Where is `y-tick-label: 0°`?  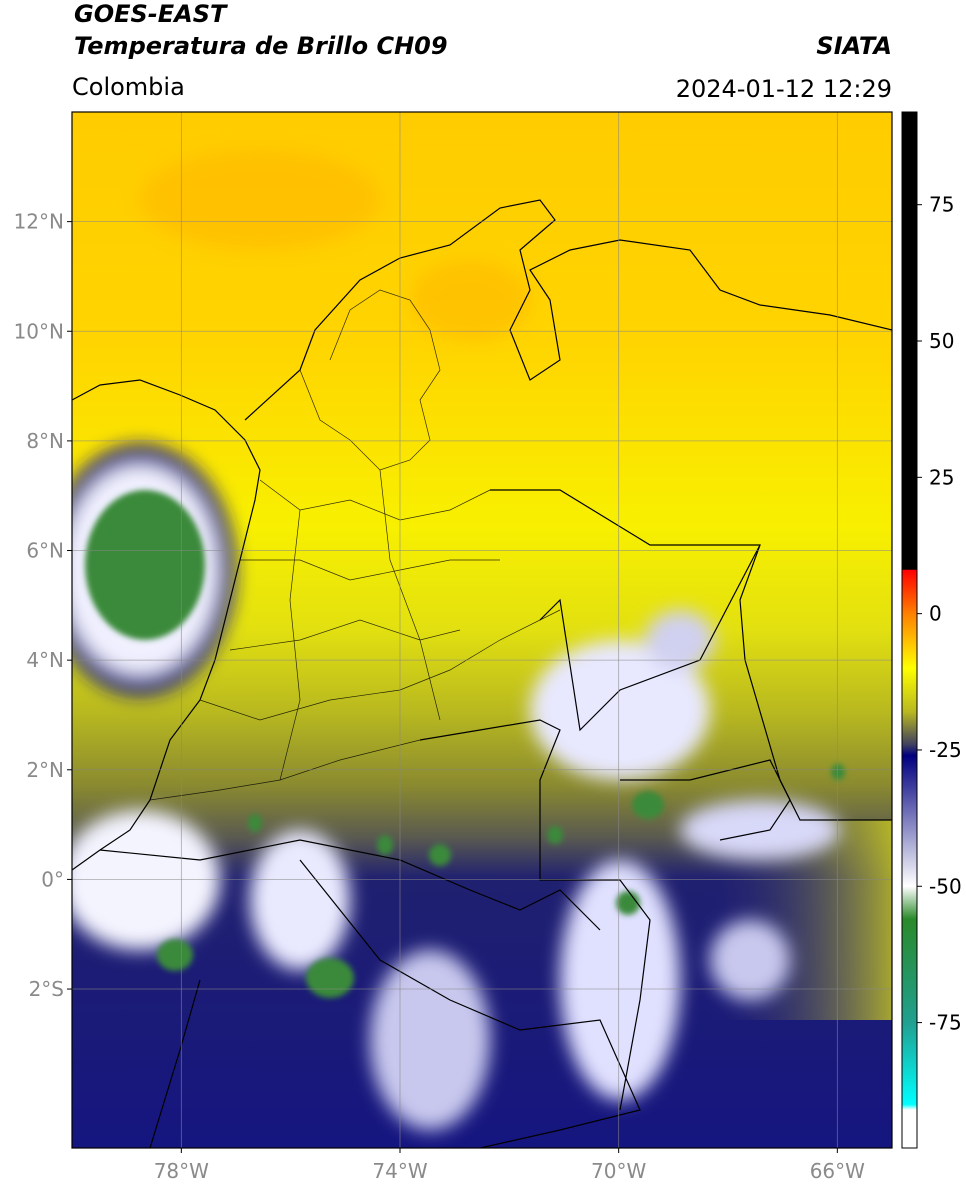 y-tick-label: 0° is located at coordinates (52, 879).